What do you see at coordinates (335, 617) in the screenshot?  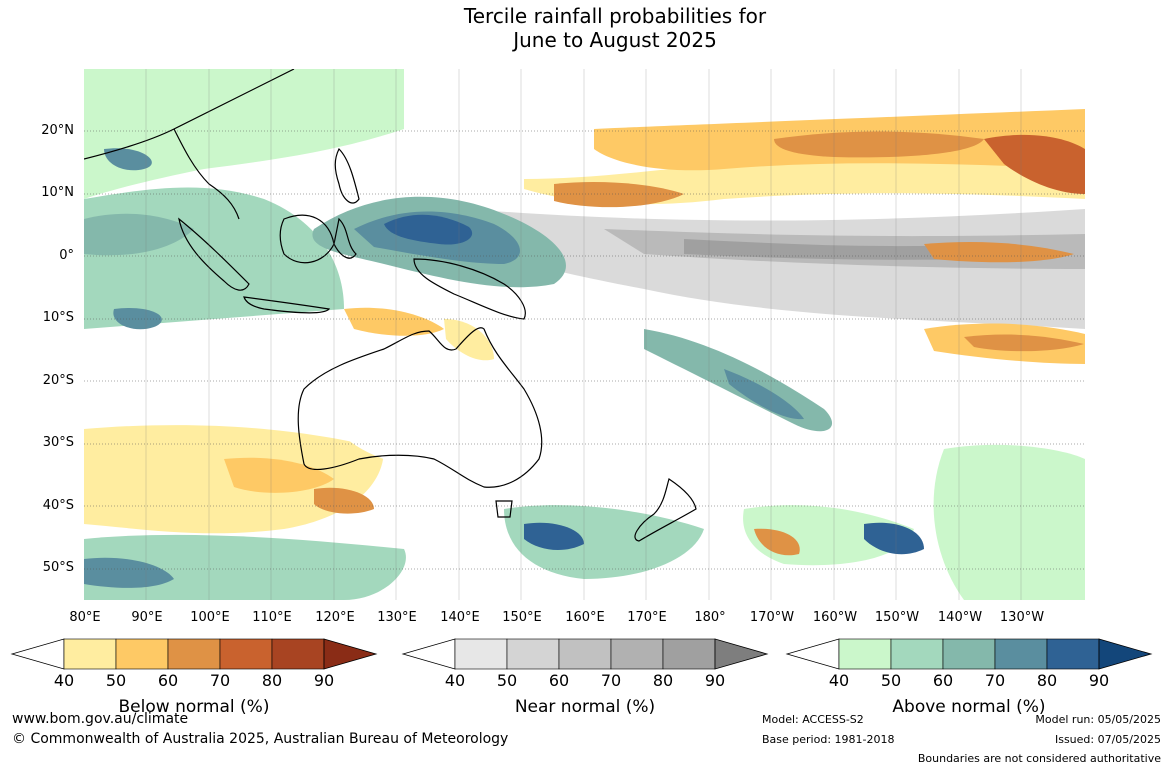 I see `lon-label-120e: 120°E` at bounding box center [335, 617].